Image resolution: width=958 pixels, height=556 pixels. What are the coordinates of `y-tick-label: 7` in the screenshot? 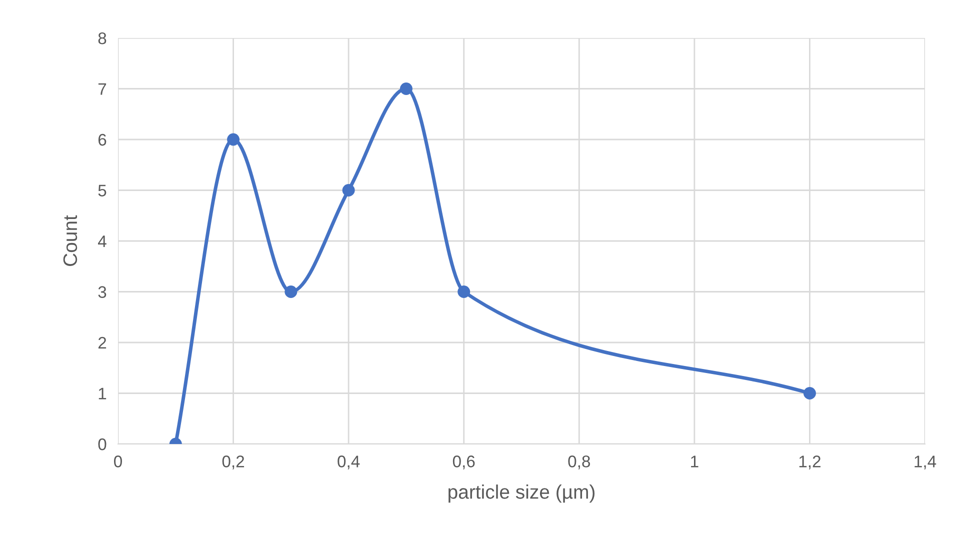 It's located at (102, 89).